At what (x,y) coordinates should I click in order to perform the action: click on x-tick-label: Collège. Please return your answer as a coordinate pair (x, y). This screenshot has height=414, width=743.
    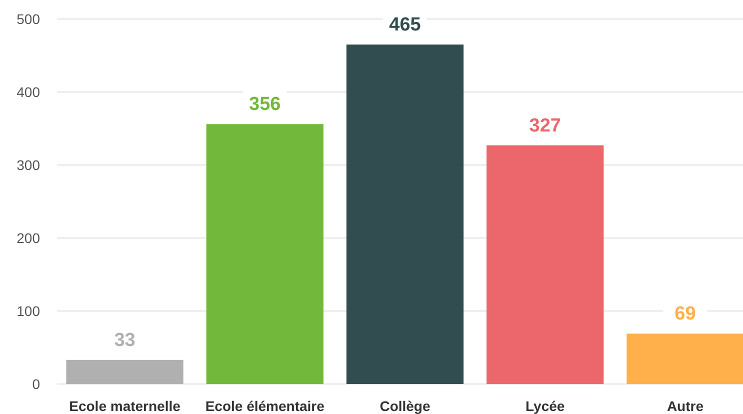
    Looking at the image, I should click on (405, 406).